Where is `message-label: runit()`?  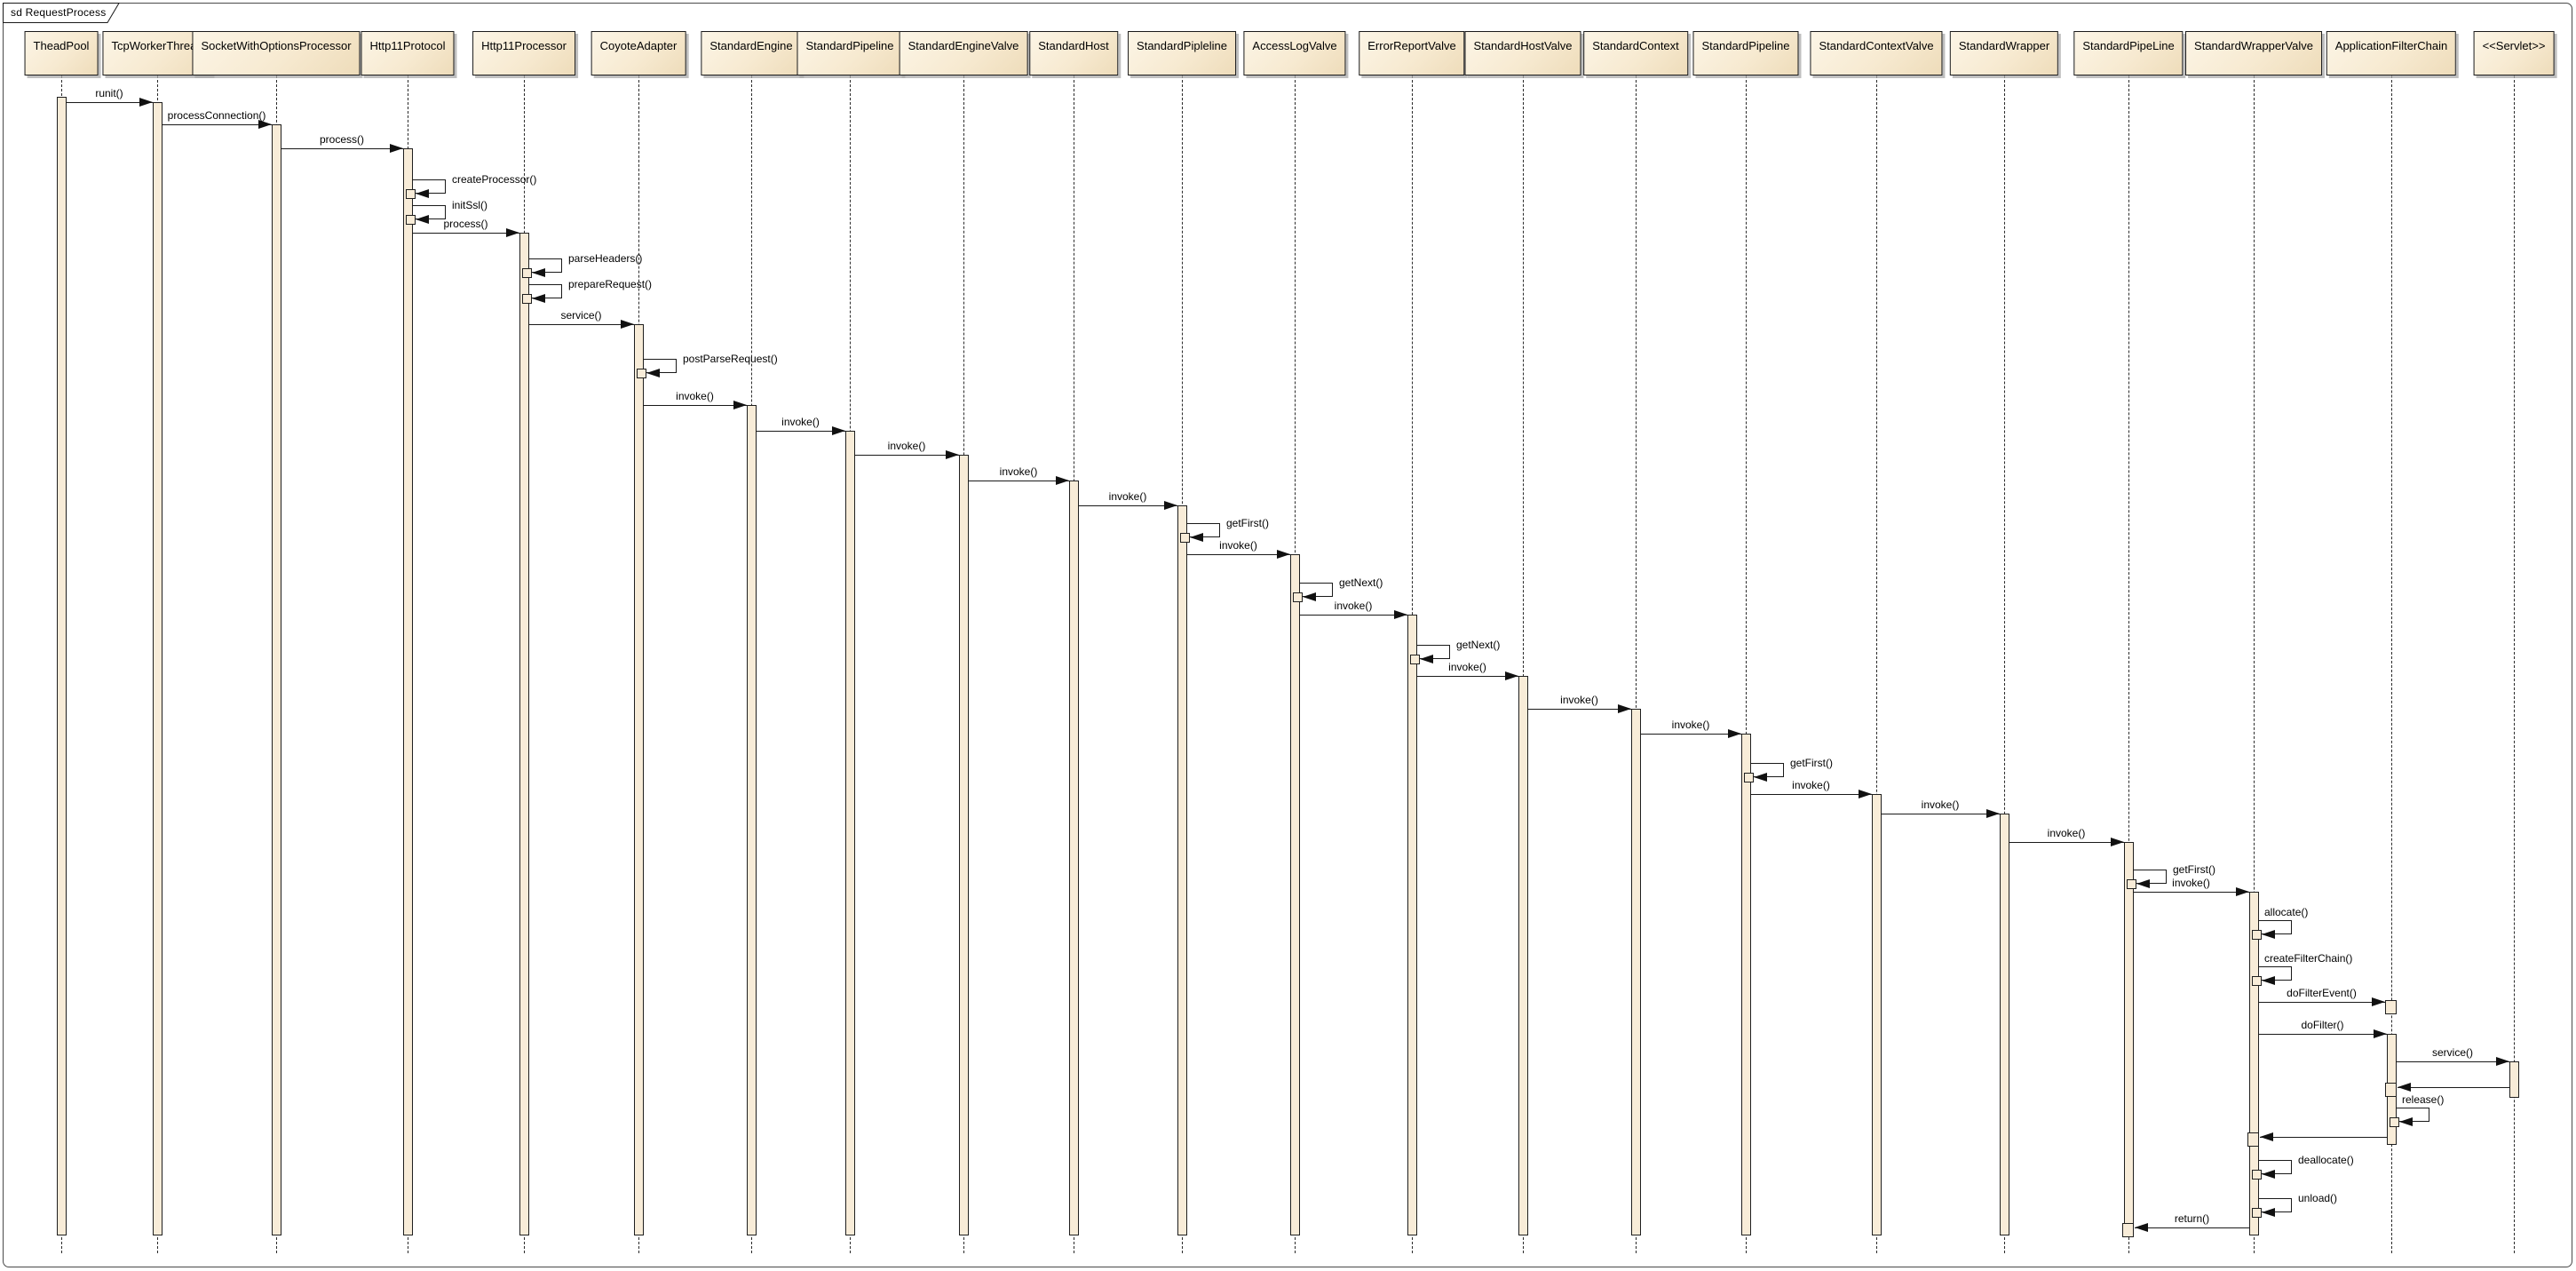
message-label: runit() is located at coordinates (109, 93).